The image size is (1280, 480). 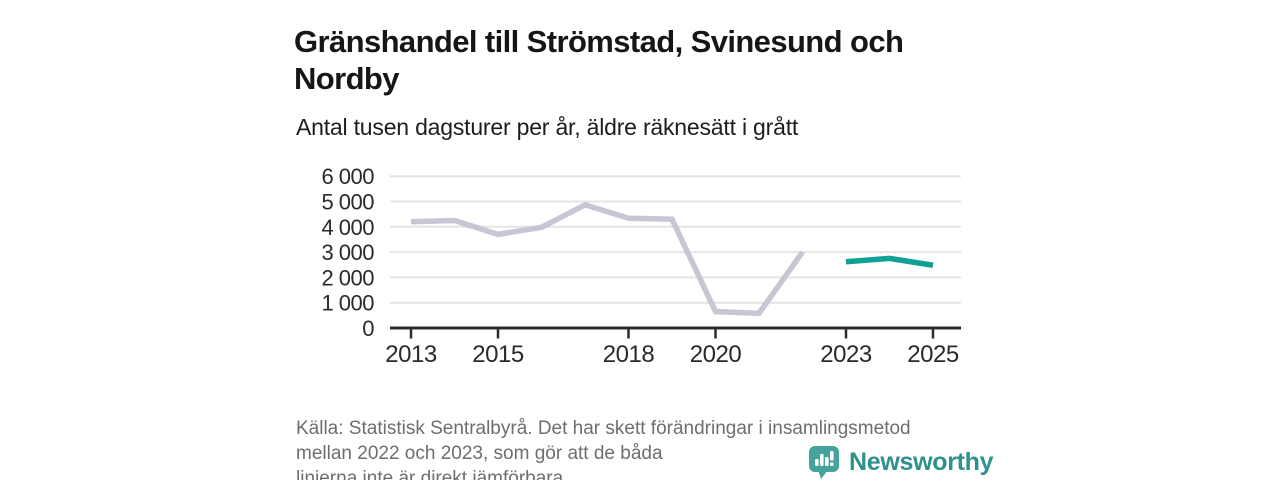 I want to click on source-note-line-3: linjerna inte är direkt jämförbara., so click(x=432, y=474).